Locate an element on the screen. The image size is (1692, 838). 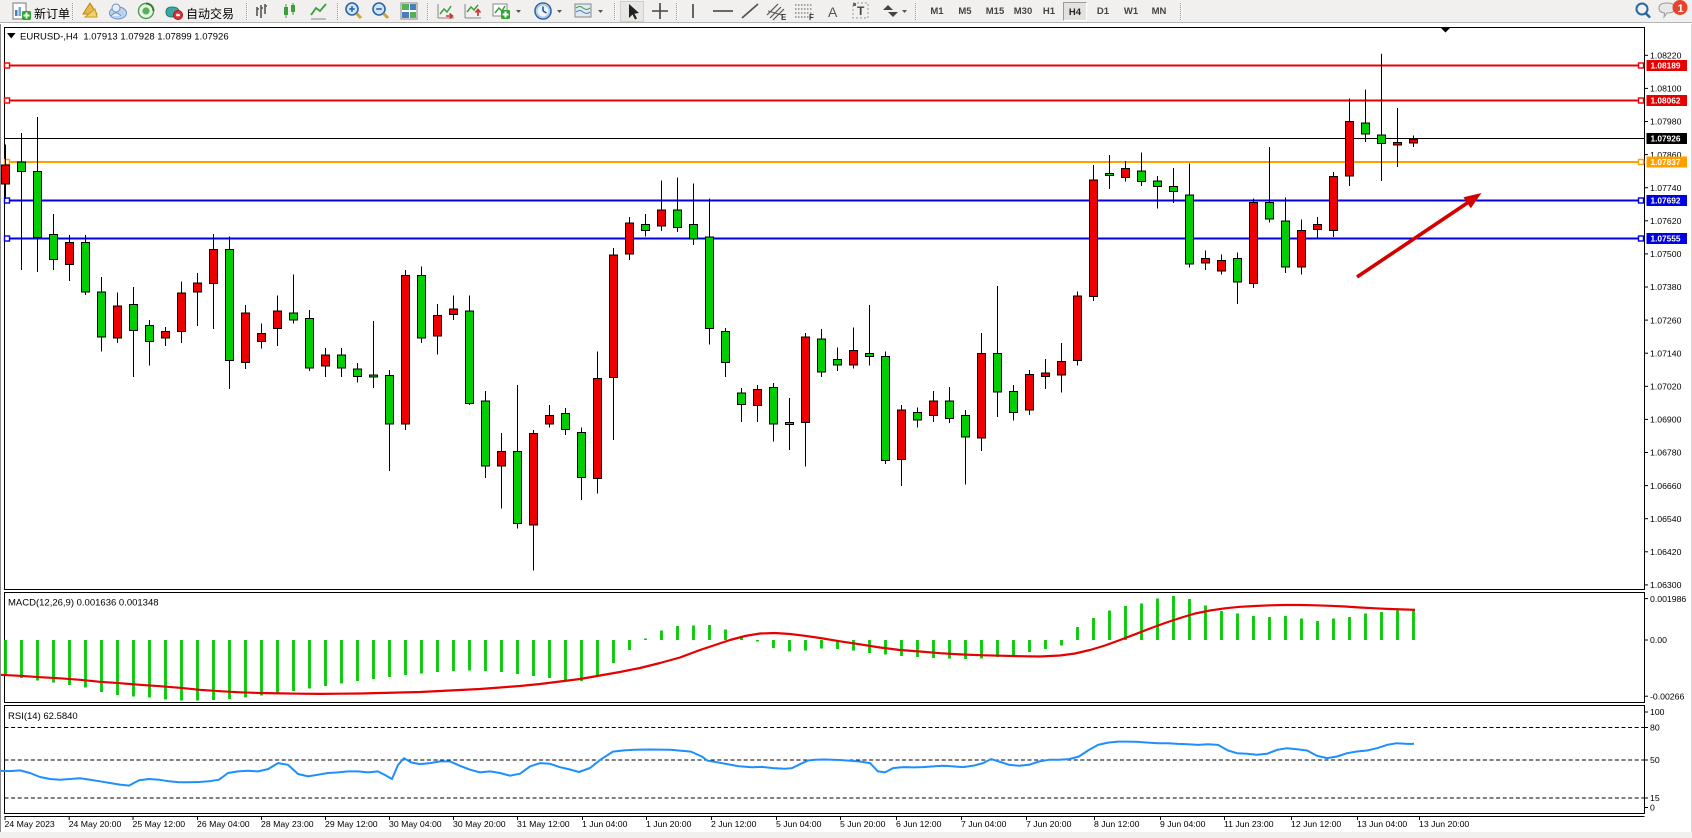
svg-text: T is located at coordinates (861, 11).